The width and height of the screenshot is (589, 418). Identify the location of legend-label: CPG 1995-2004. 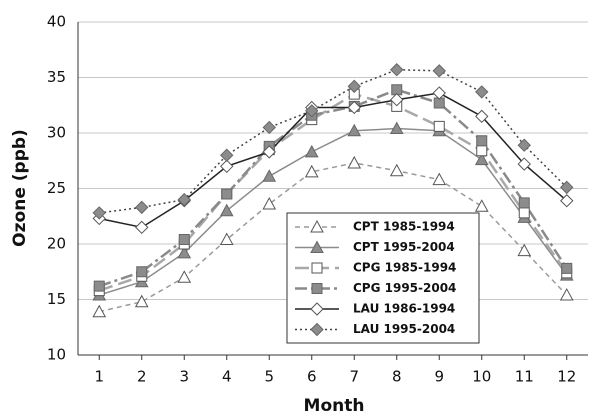
(404, 288).